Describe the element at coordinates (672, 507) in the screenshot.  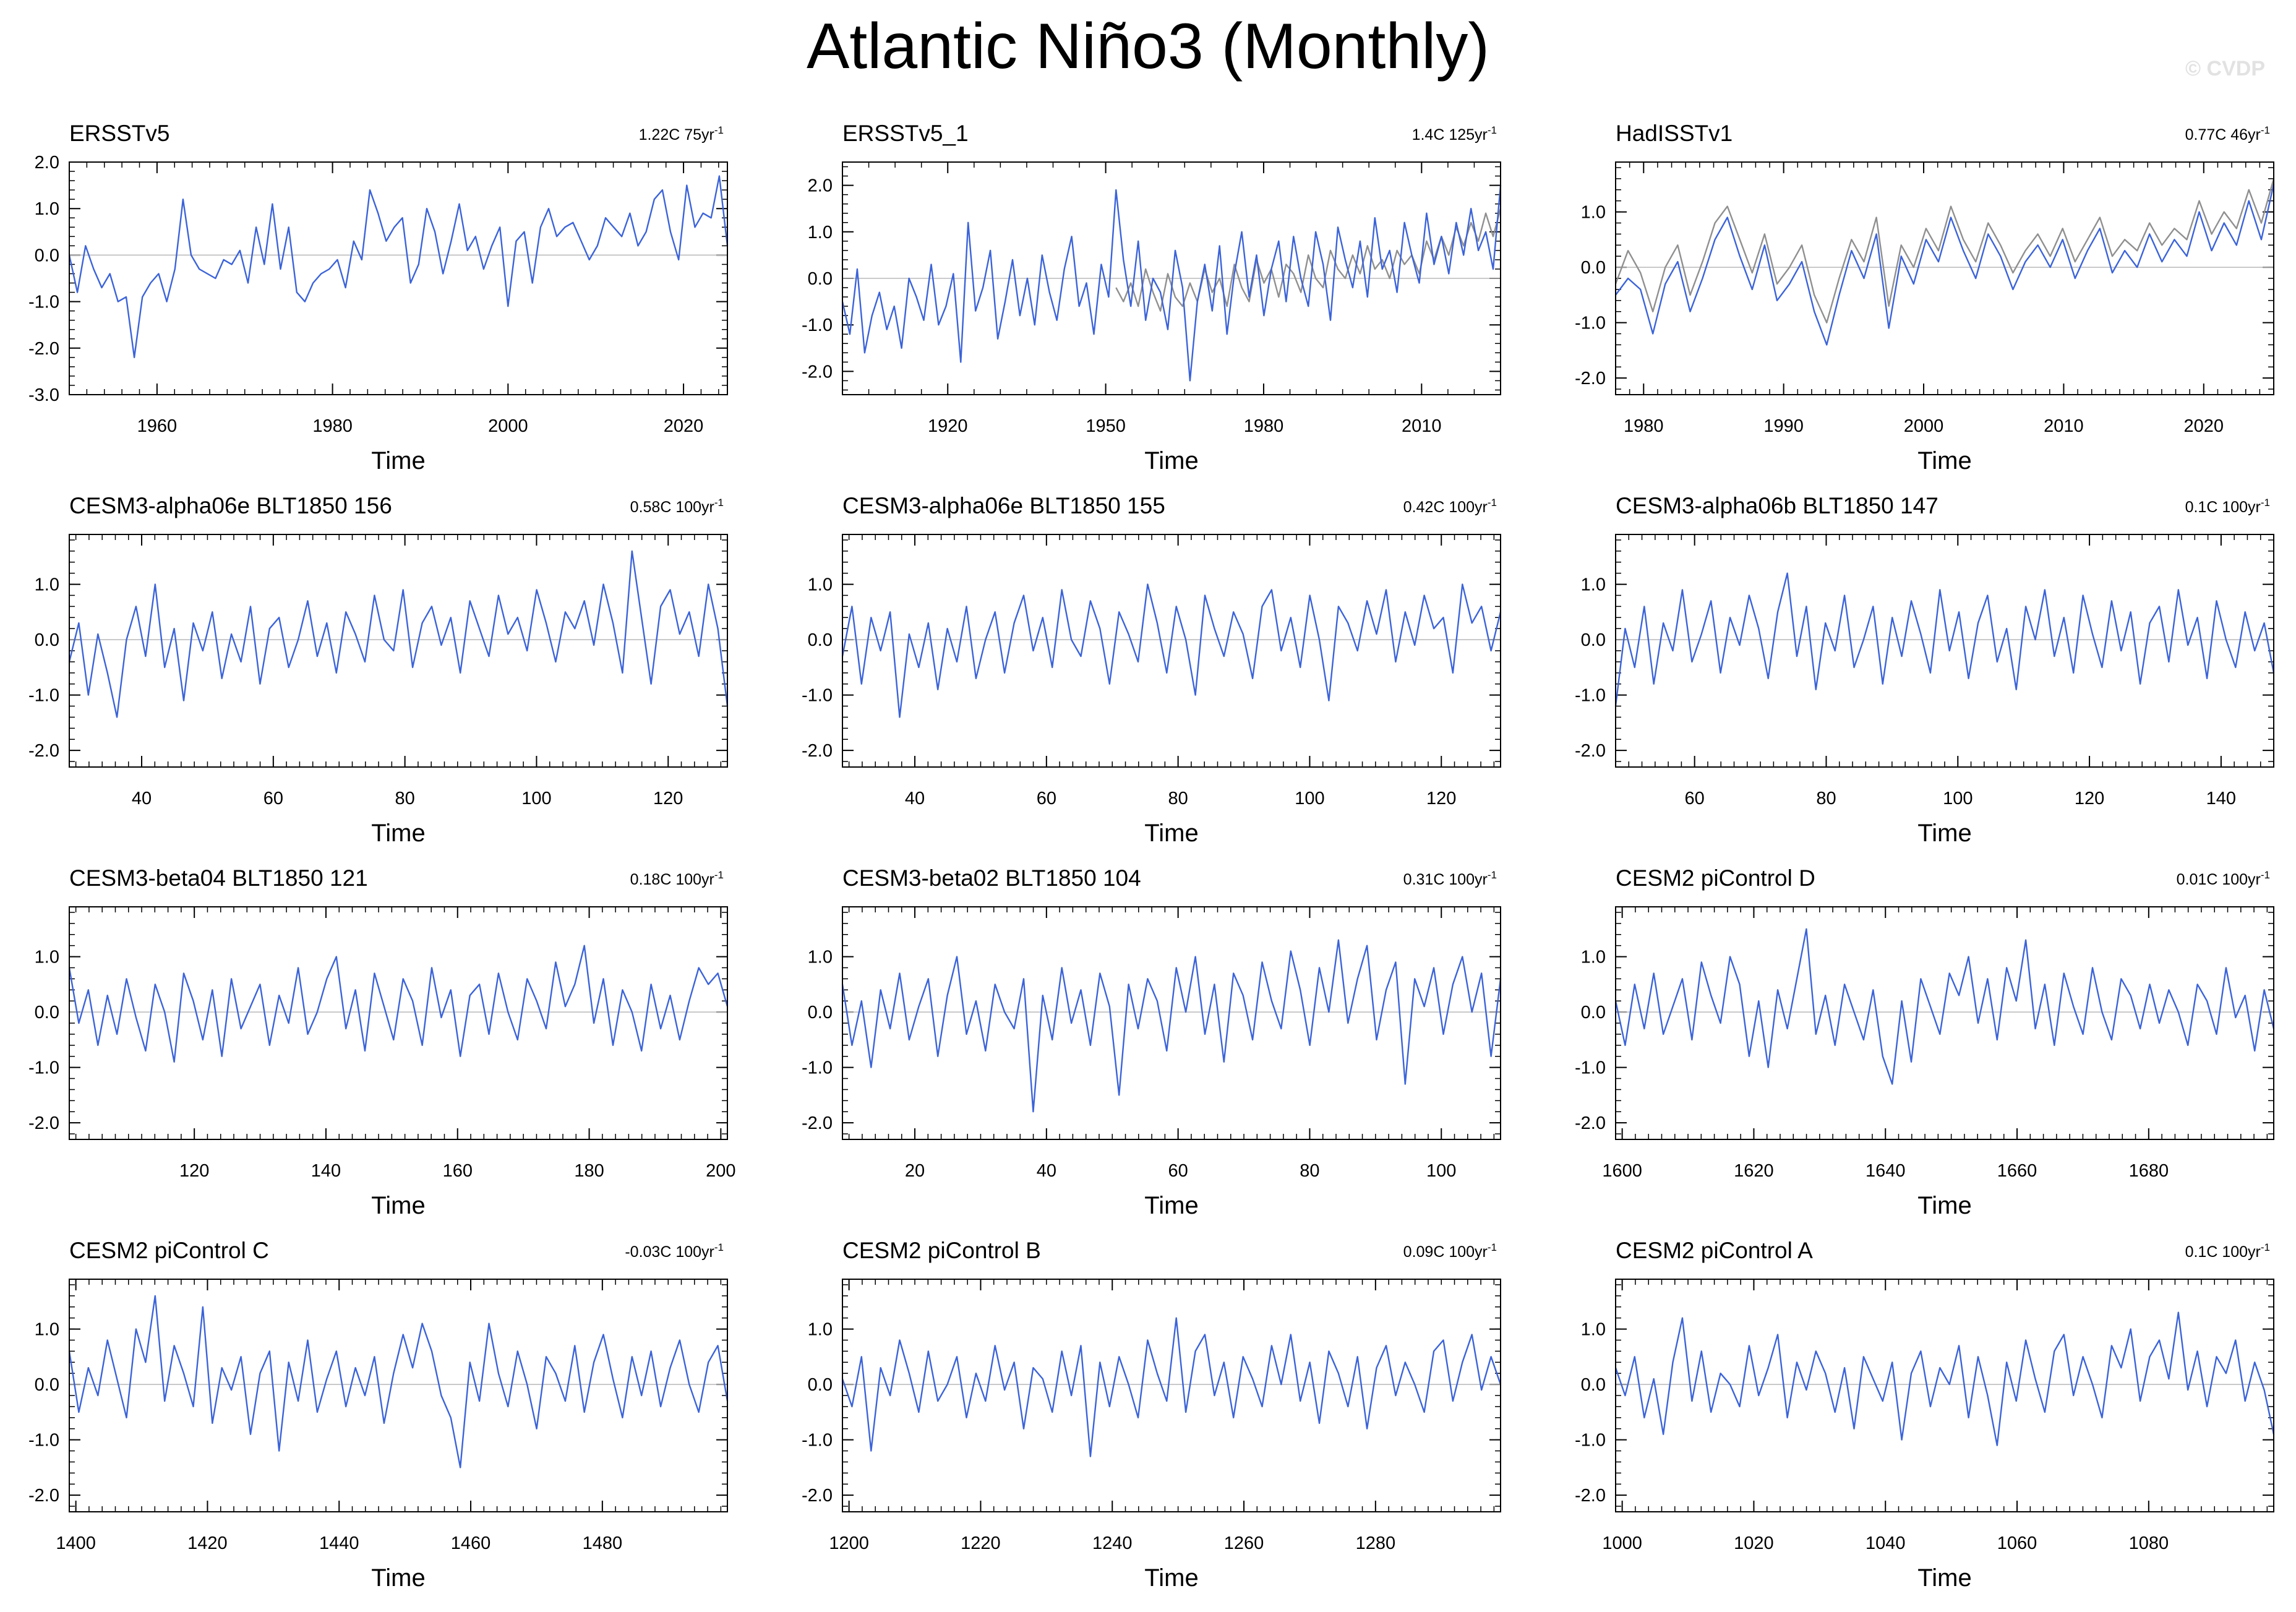
I see `trend-value: 0.58C 100yr` at that location.